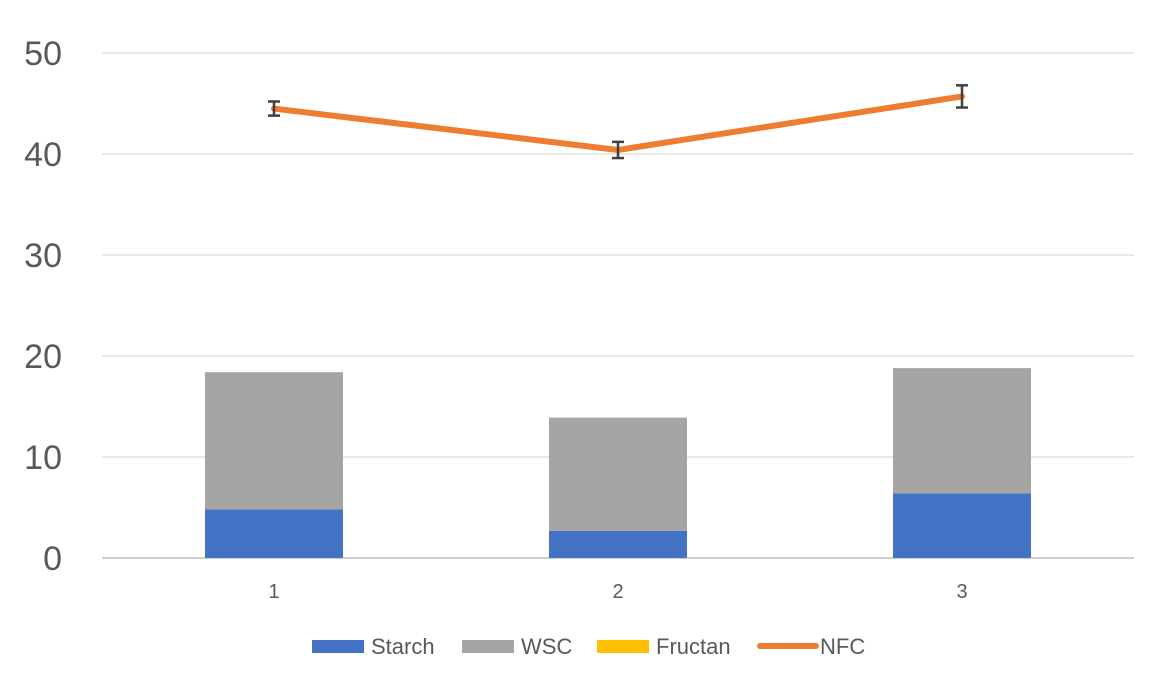 This screenshot has height=688, width=1162. Describe the element at coordinates (618, 121) in the screenshot. I see `nfc-line-group` at that location.